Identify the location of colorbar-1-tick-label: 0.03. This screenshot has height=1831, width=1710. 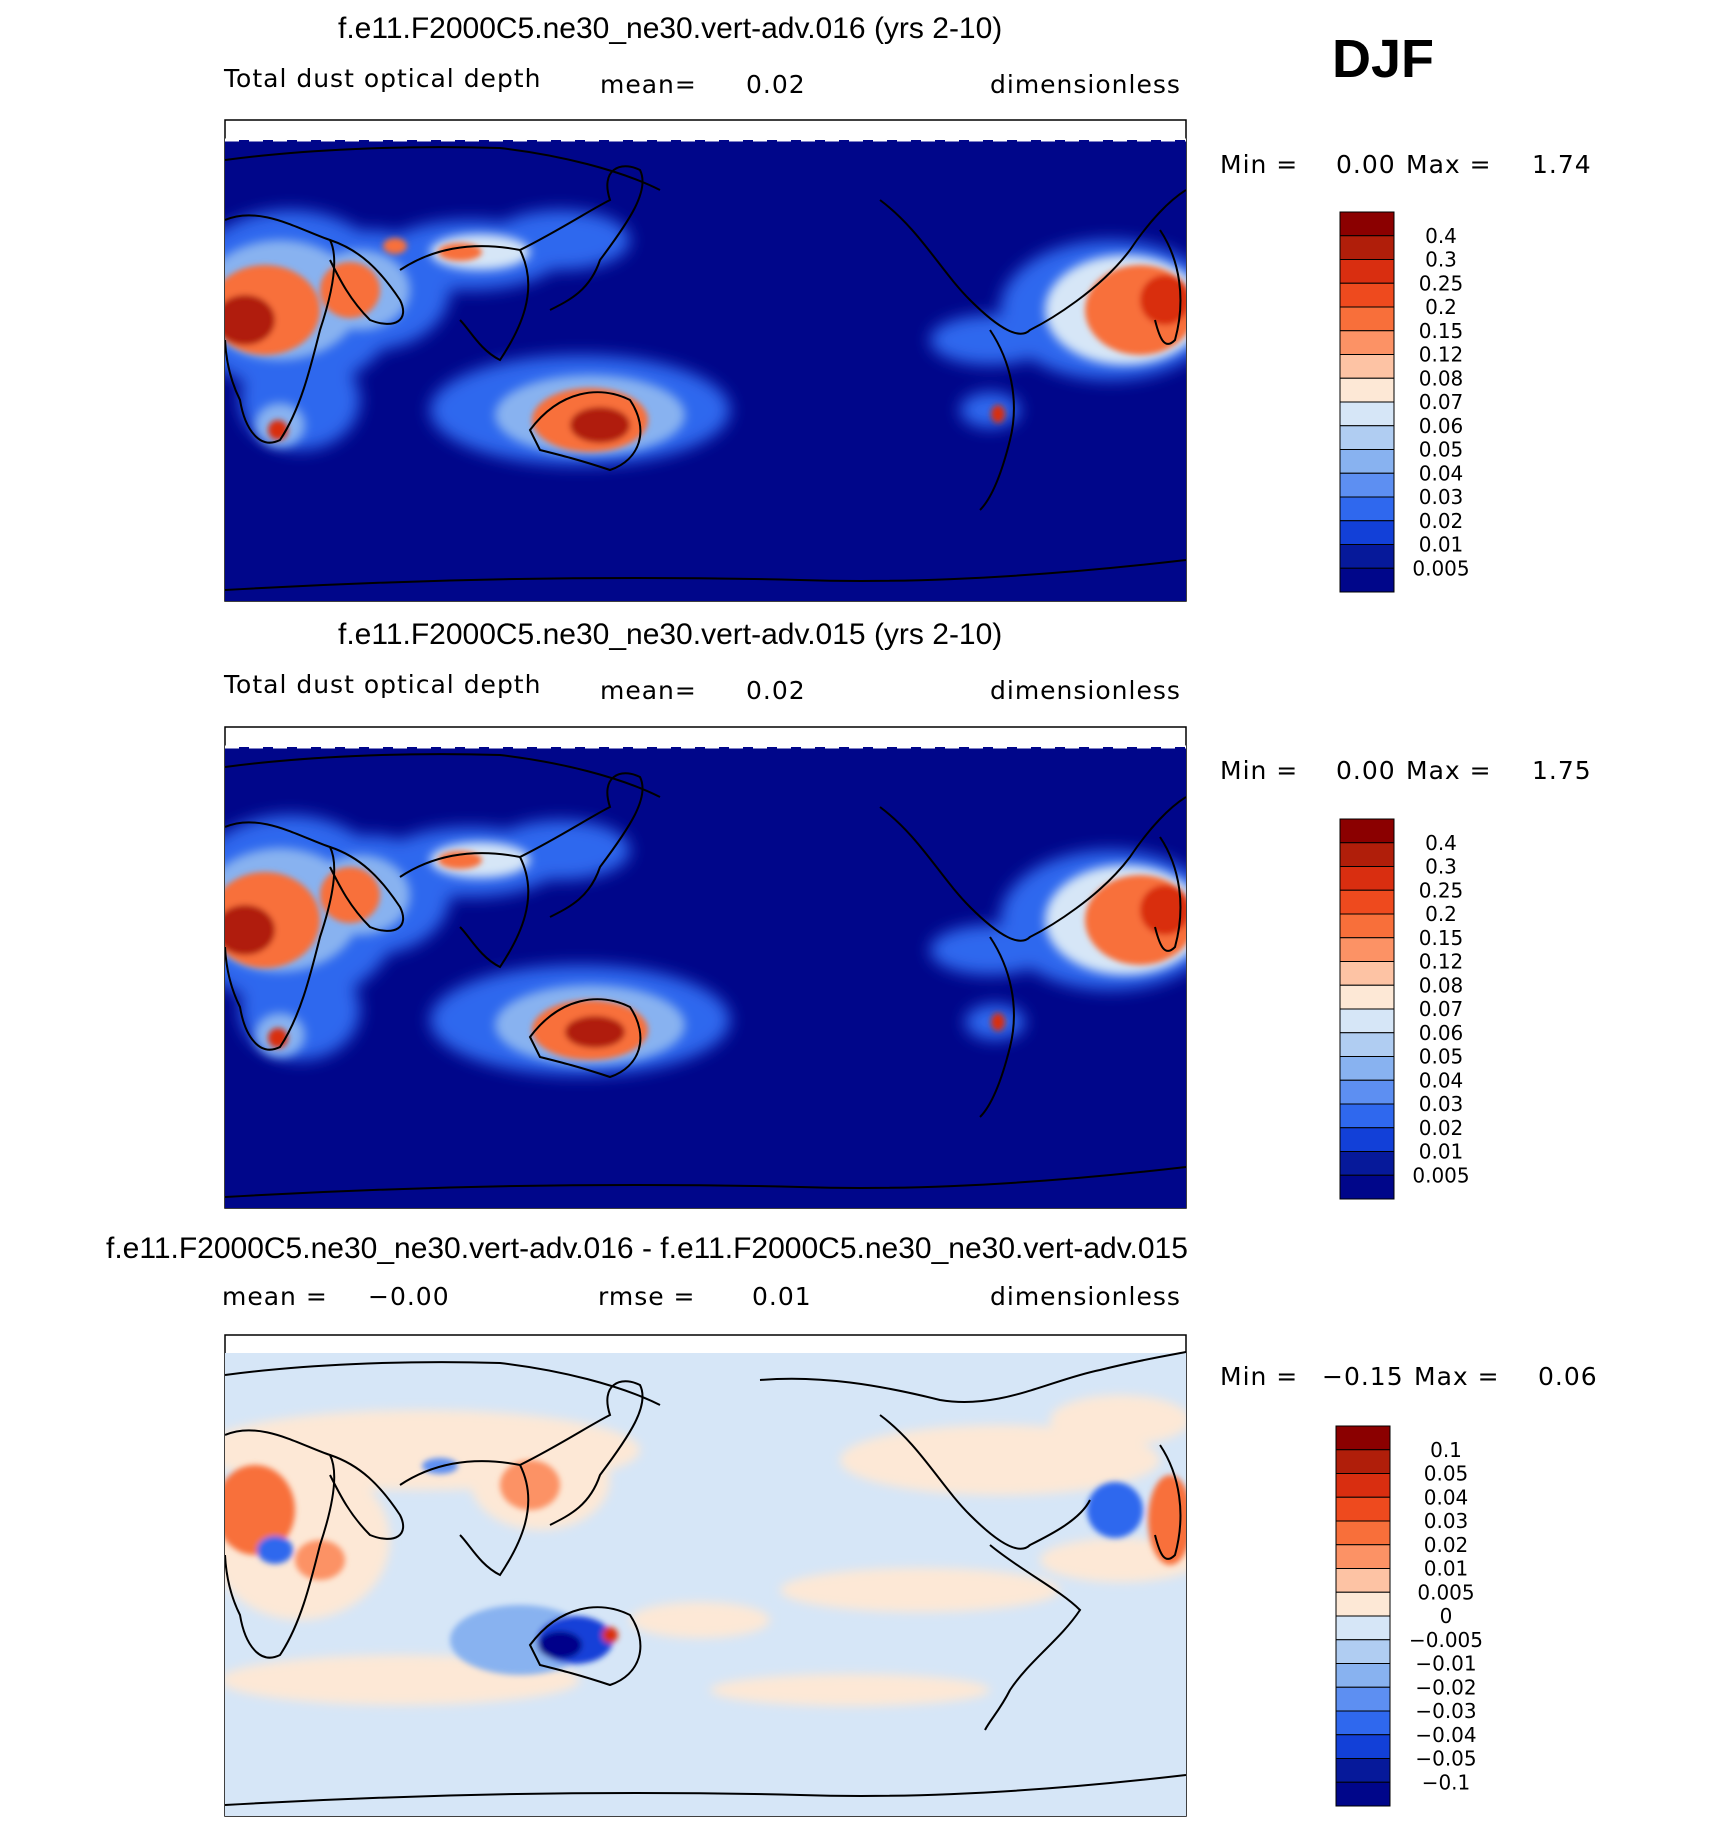
(1441, 497).